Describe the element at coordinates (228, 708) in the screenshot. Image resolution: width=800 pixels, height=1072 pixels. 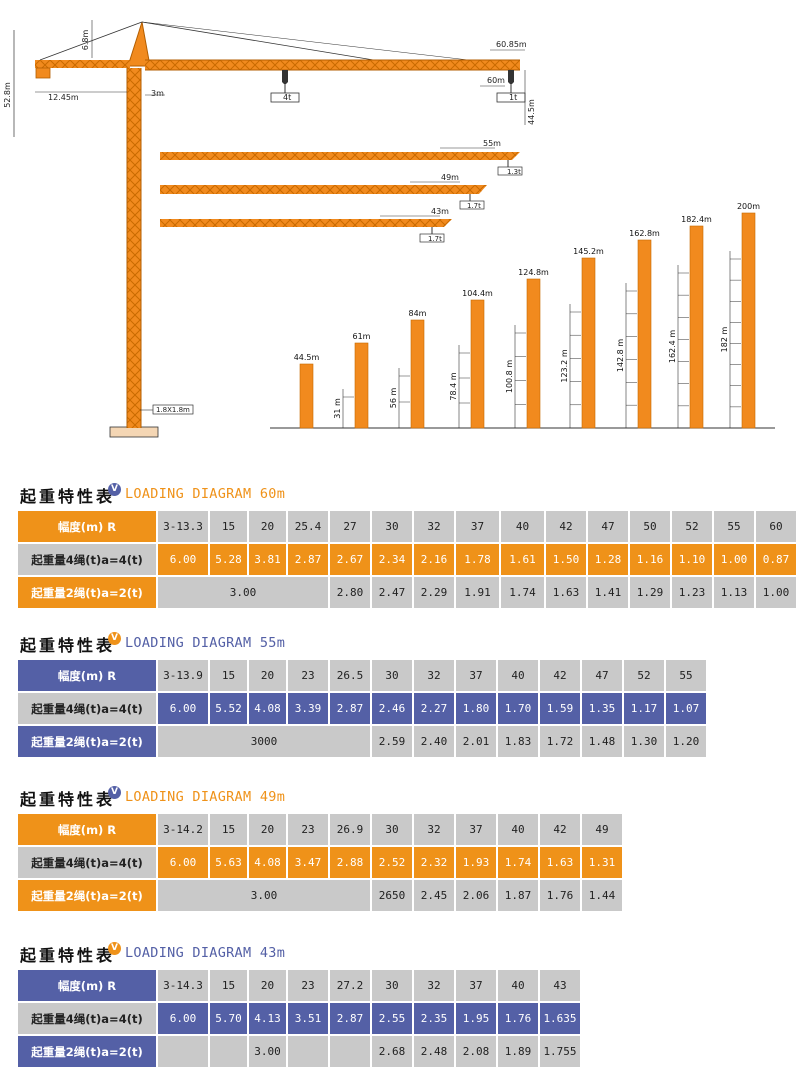
I see `load-4-cell: 5.52` at that location.